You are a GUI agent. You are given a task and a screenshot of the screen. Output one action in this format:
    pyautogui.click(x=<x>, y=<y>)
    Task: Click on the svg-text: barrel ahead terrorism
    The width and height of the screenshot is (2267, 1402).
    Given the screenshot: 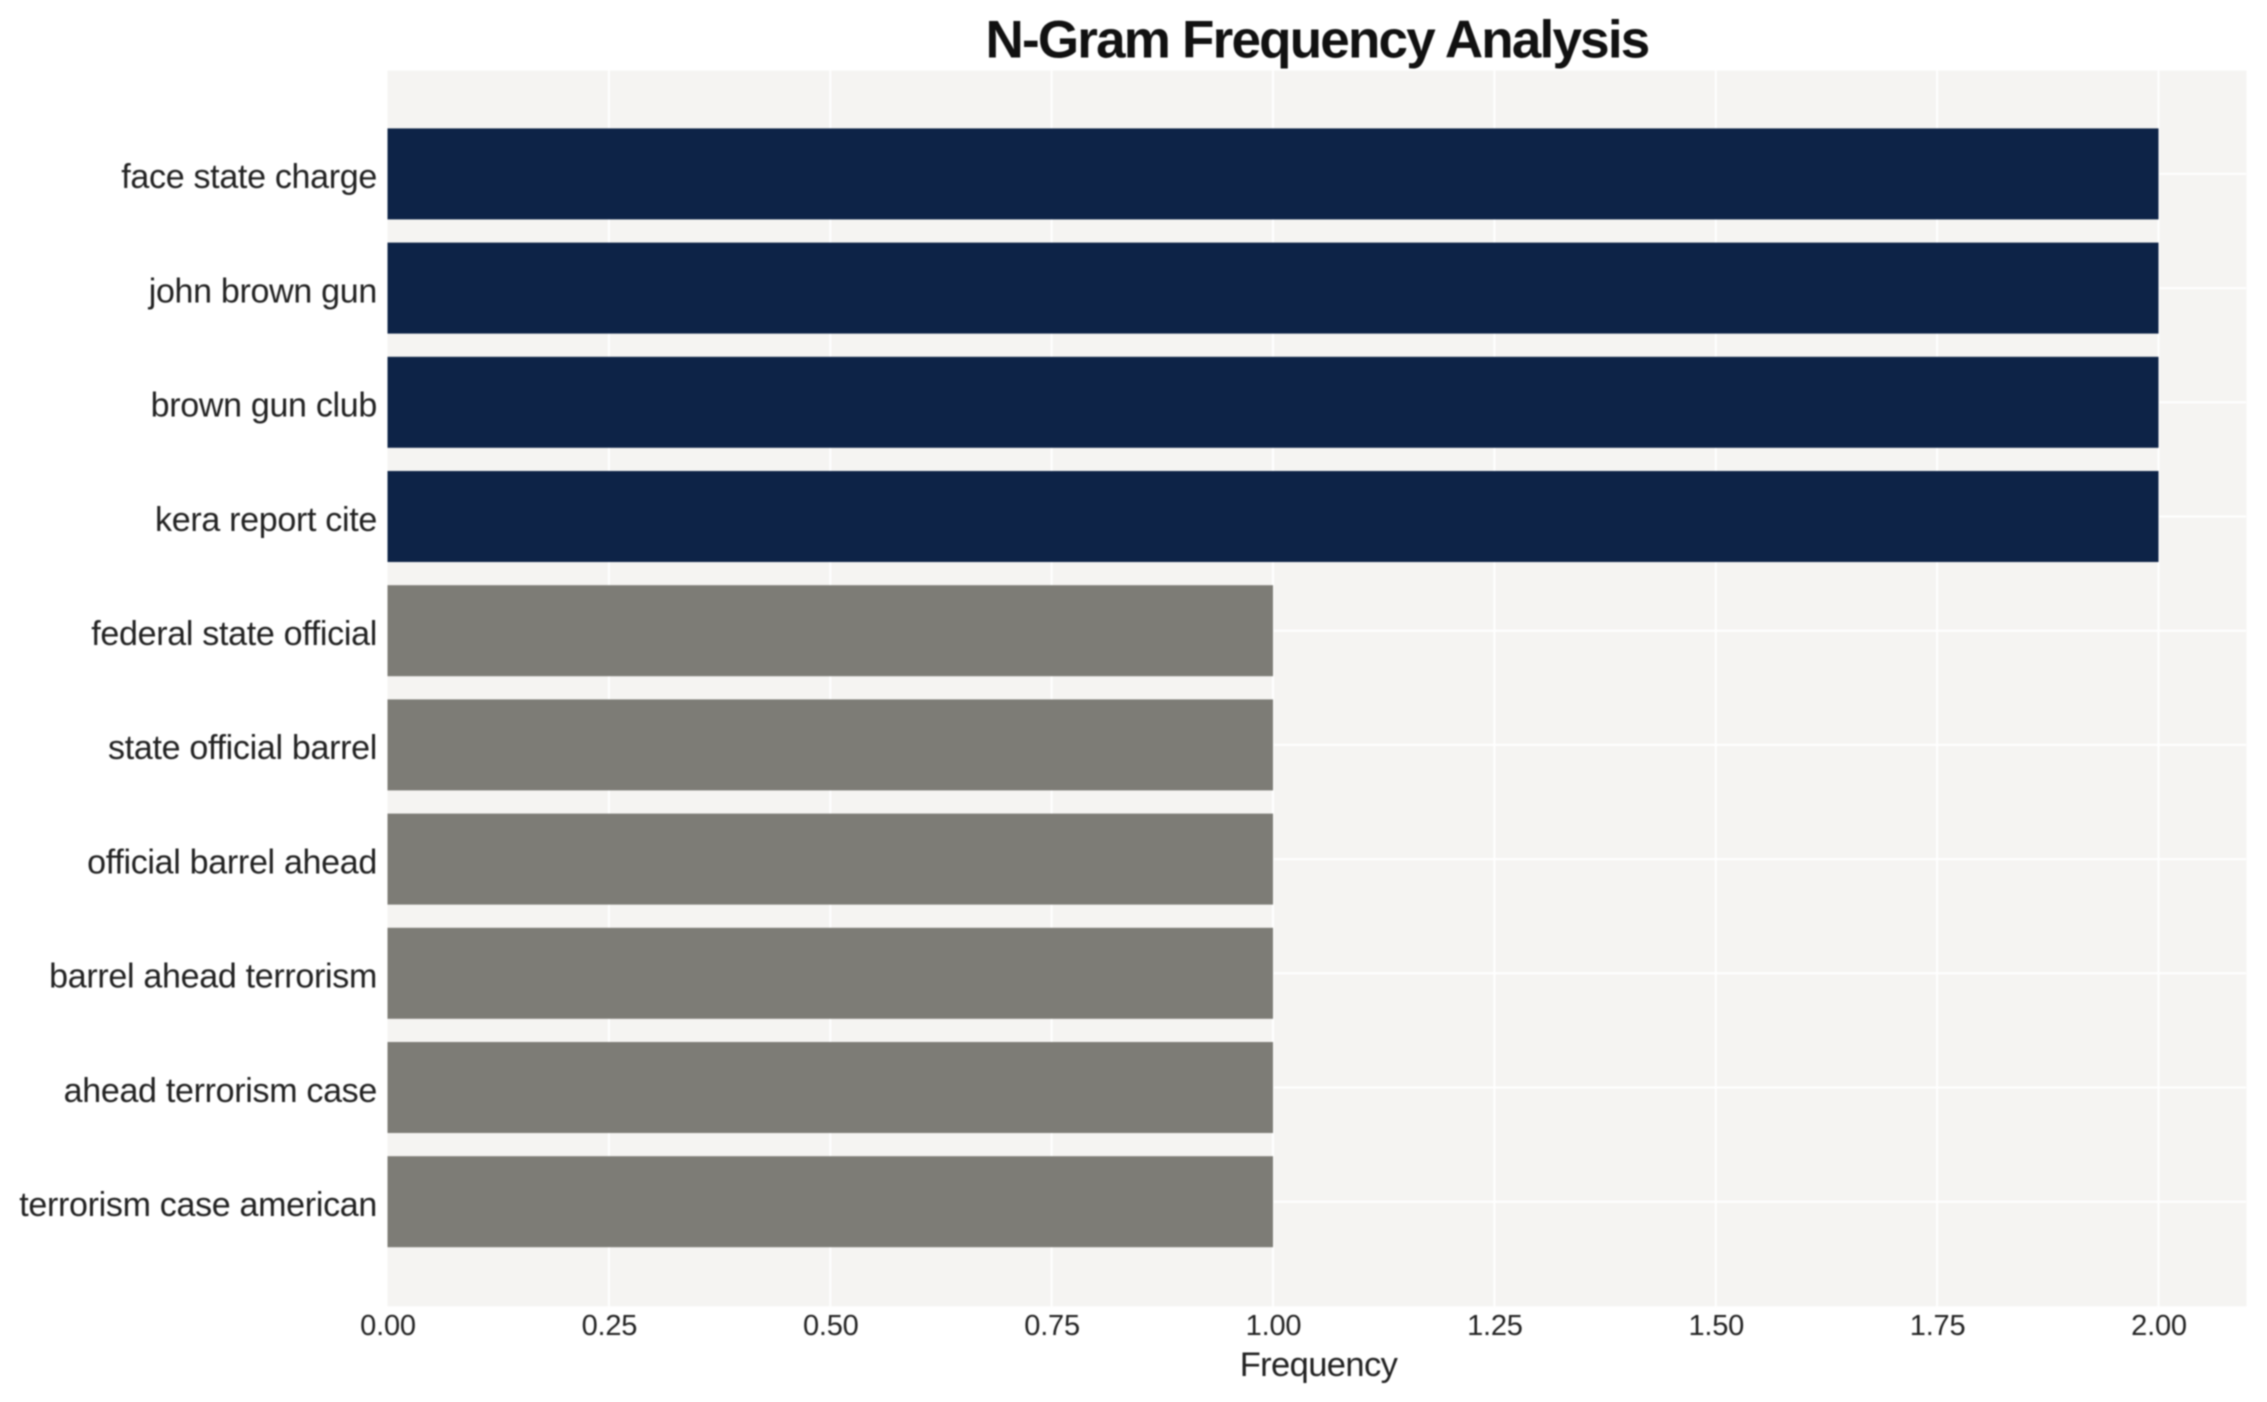 What is the action you would take?
    pyautogui.click(x=213, y=977)
    